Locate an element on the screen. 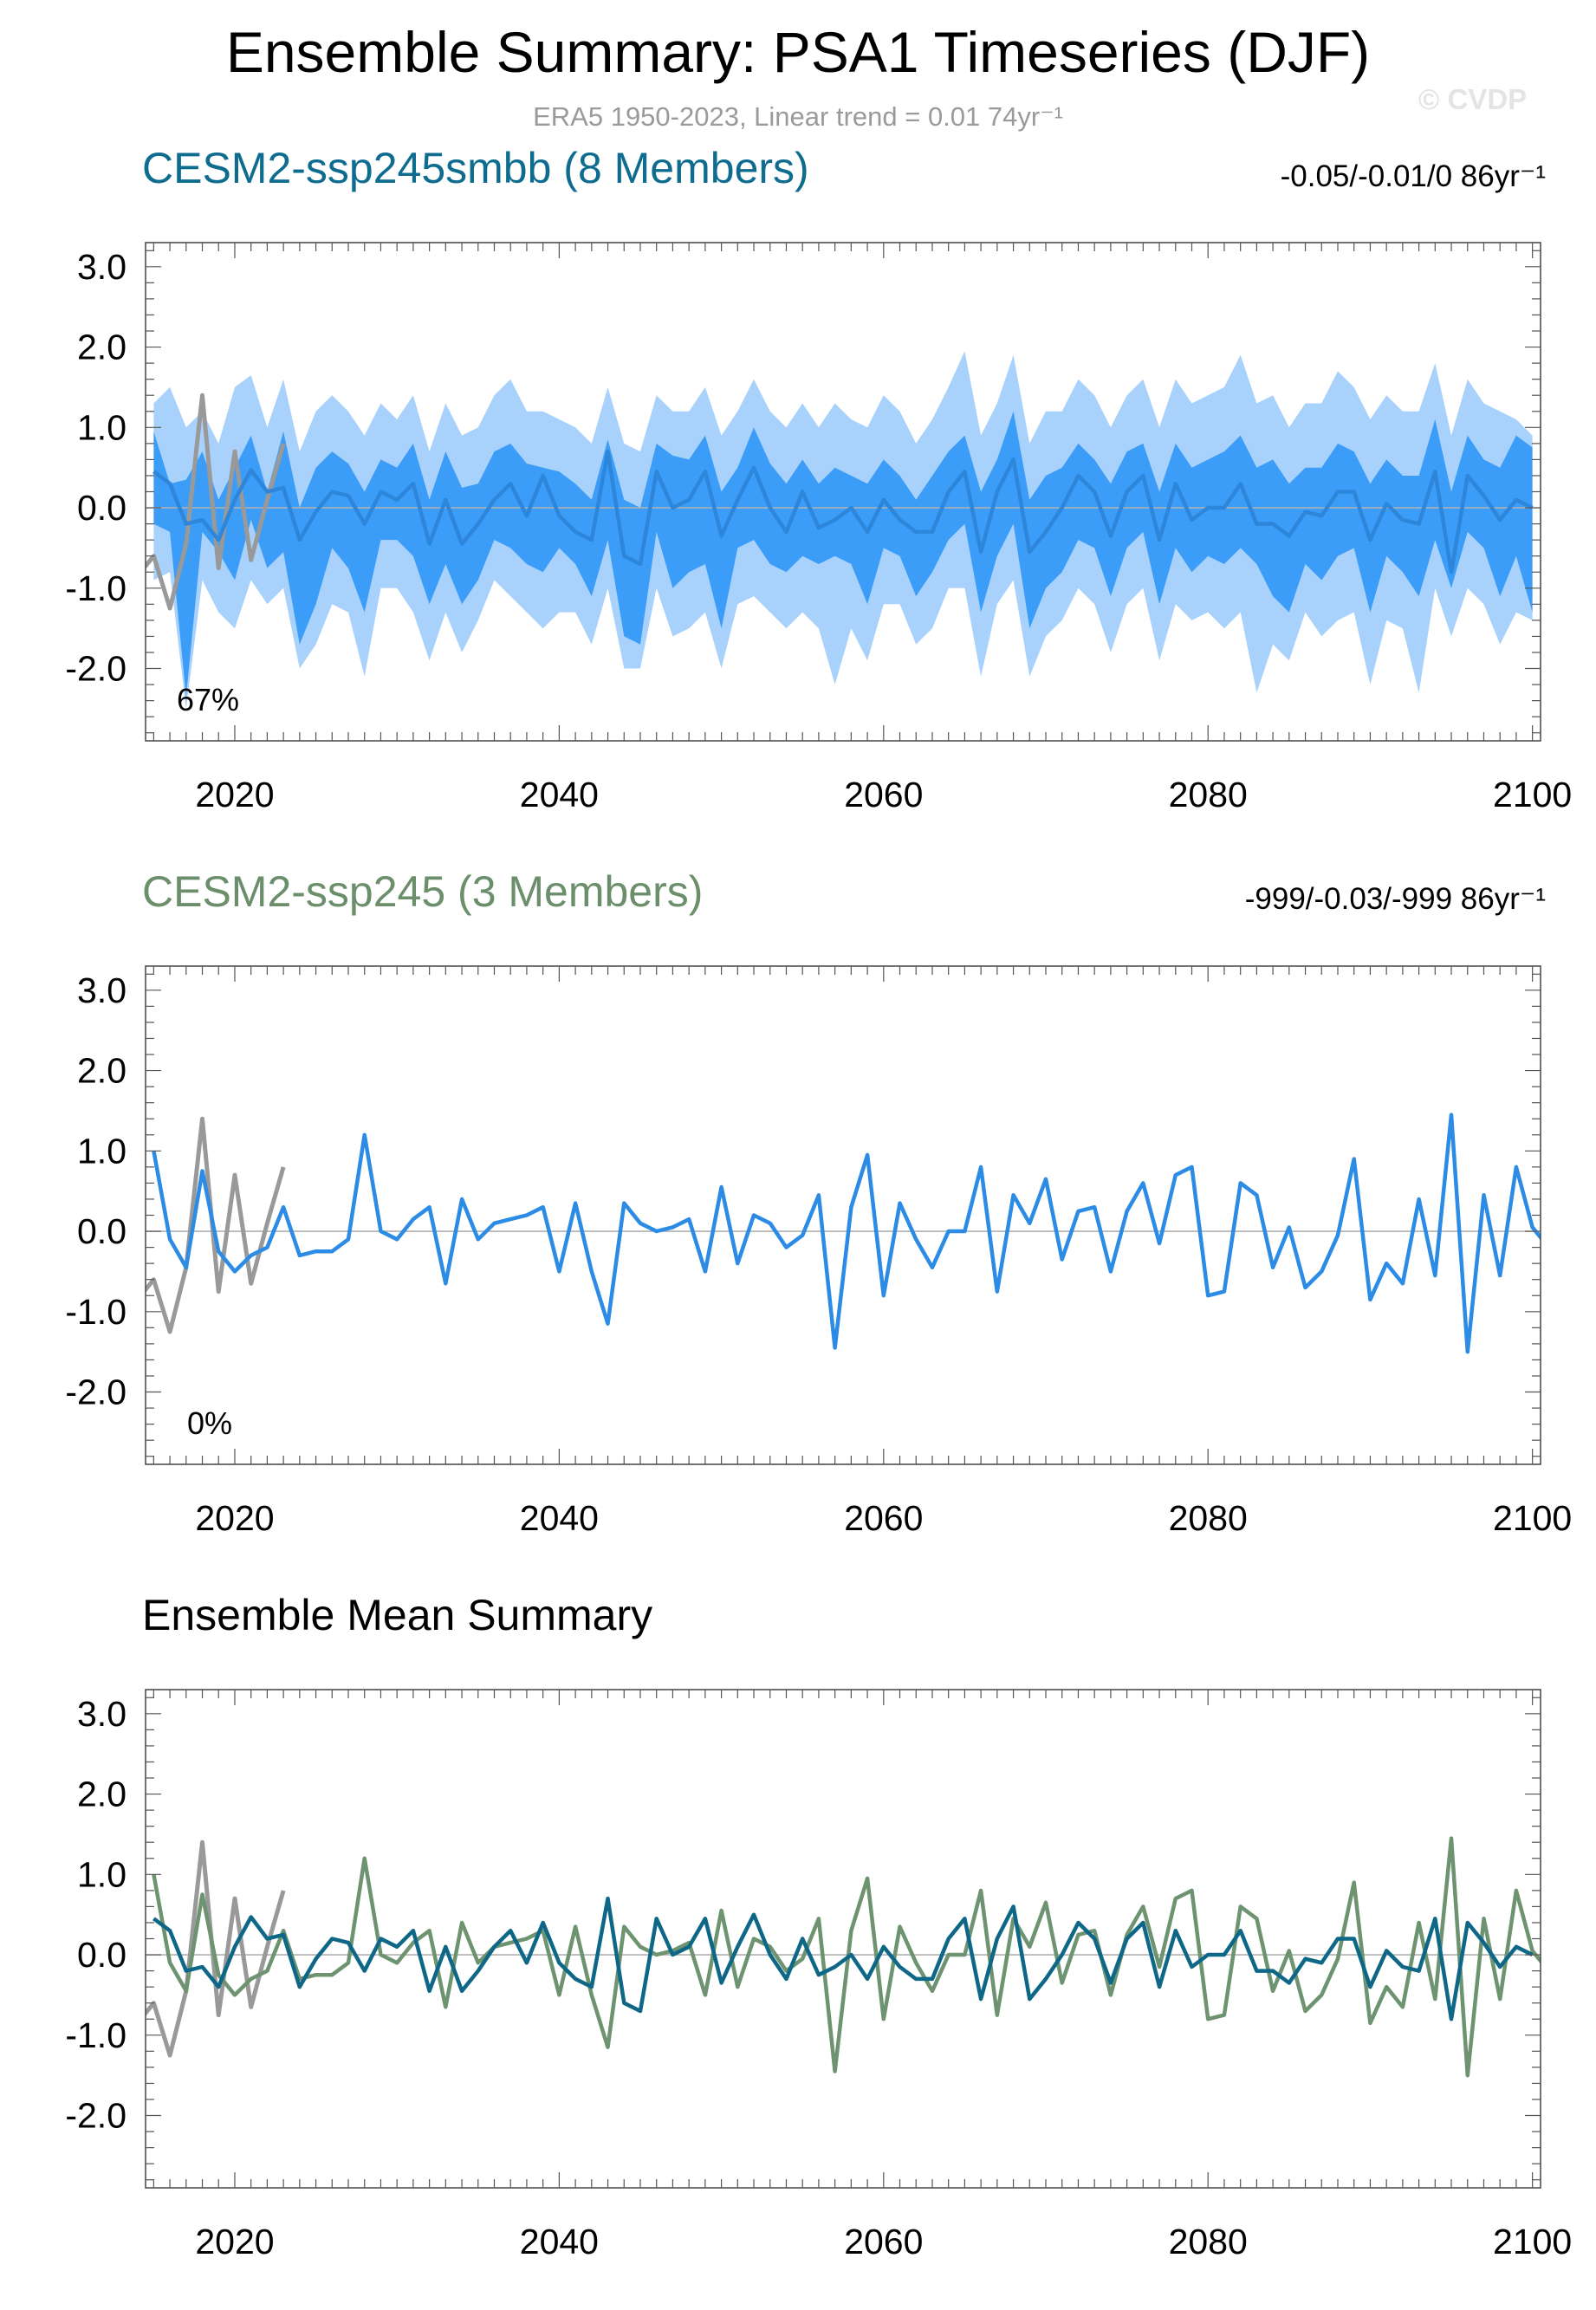 This screenshot has width=1596, height=2310. panel-2-plot-area is located at coordinates (843, 1233).